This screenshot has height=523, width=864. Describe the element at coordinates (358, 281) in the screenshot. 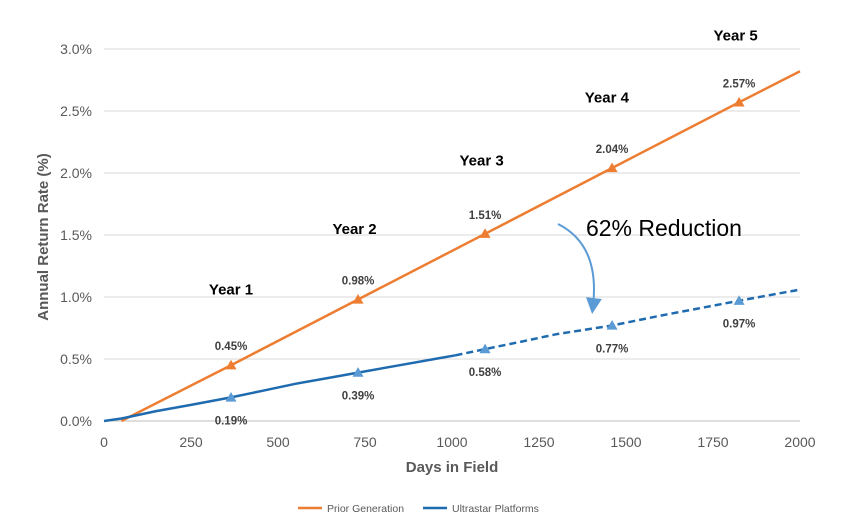

I see `data-label-prior-generation: 0.98%` at that location.